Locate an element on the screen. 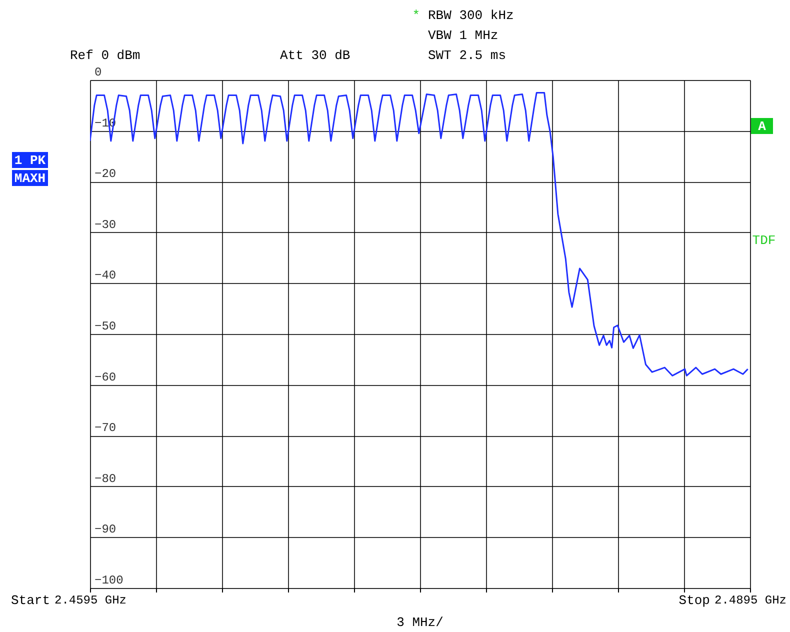 This screenshot has height=632, width=790. text: MAXH is located at coordinates (30, 178).